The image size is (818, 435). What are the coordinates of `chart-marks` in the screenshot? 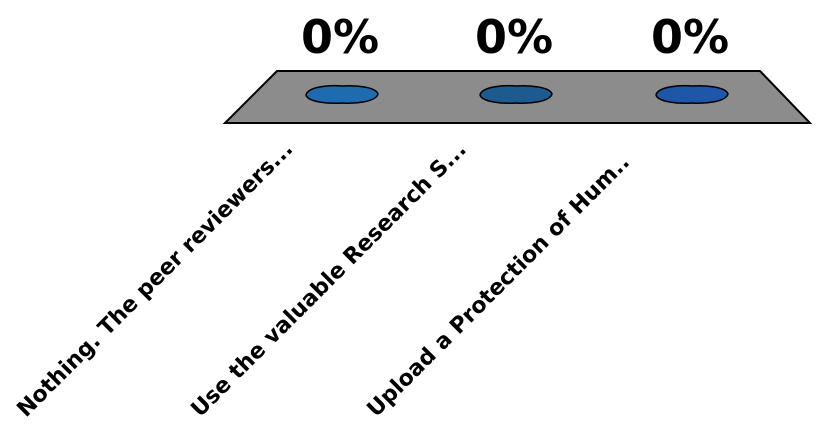 It's located at (517, 94).